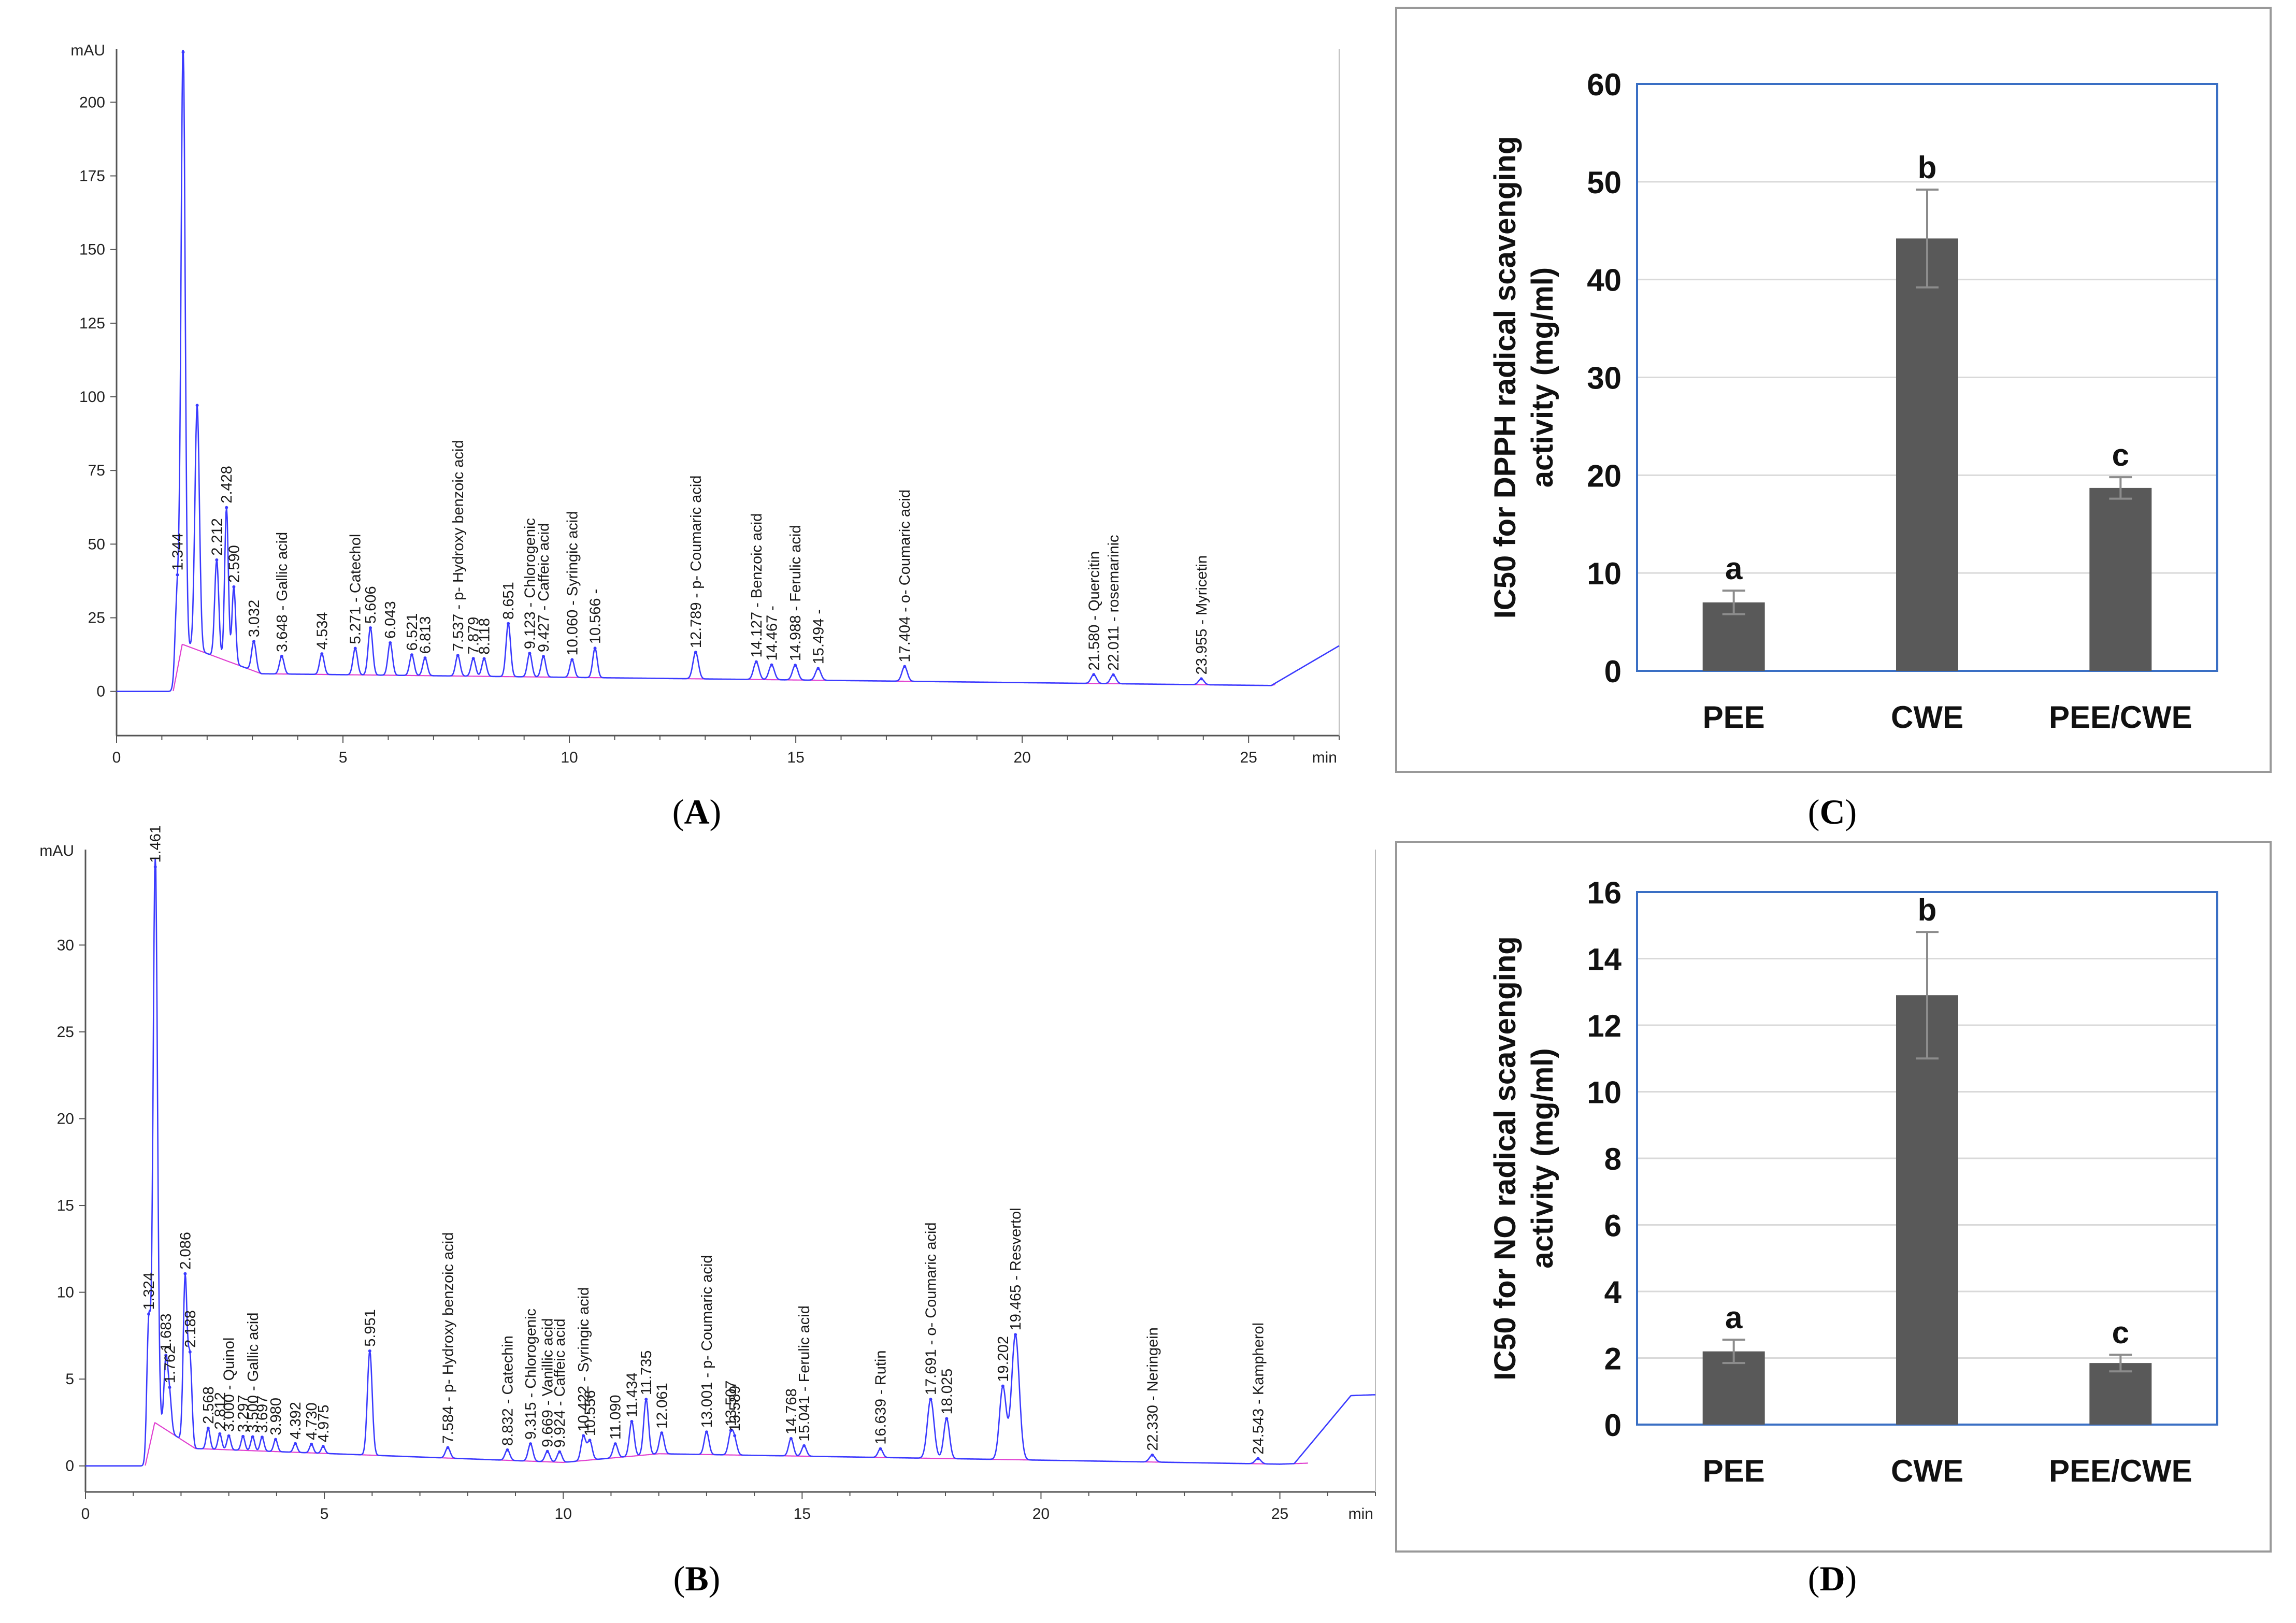 This screenshot has height=1623, width=2296. Describe the element at coordinates (795, 593) in the screenshot. I see `peak-label: 14.988 - Ferulic acid` at that location.